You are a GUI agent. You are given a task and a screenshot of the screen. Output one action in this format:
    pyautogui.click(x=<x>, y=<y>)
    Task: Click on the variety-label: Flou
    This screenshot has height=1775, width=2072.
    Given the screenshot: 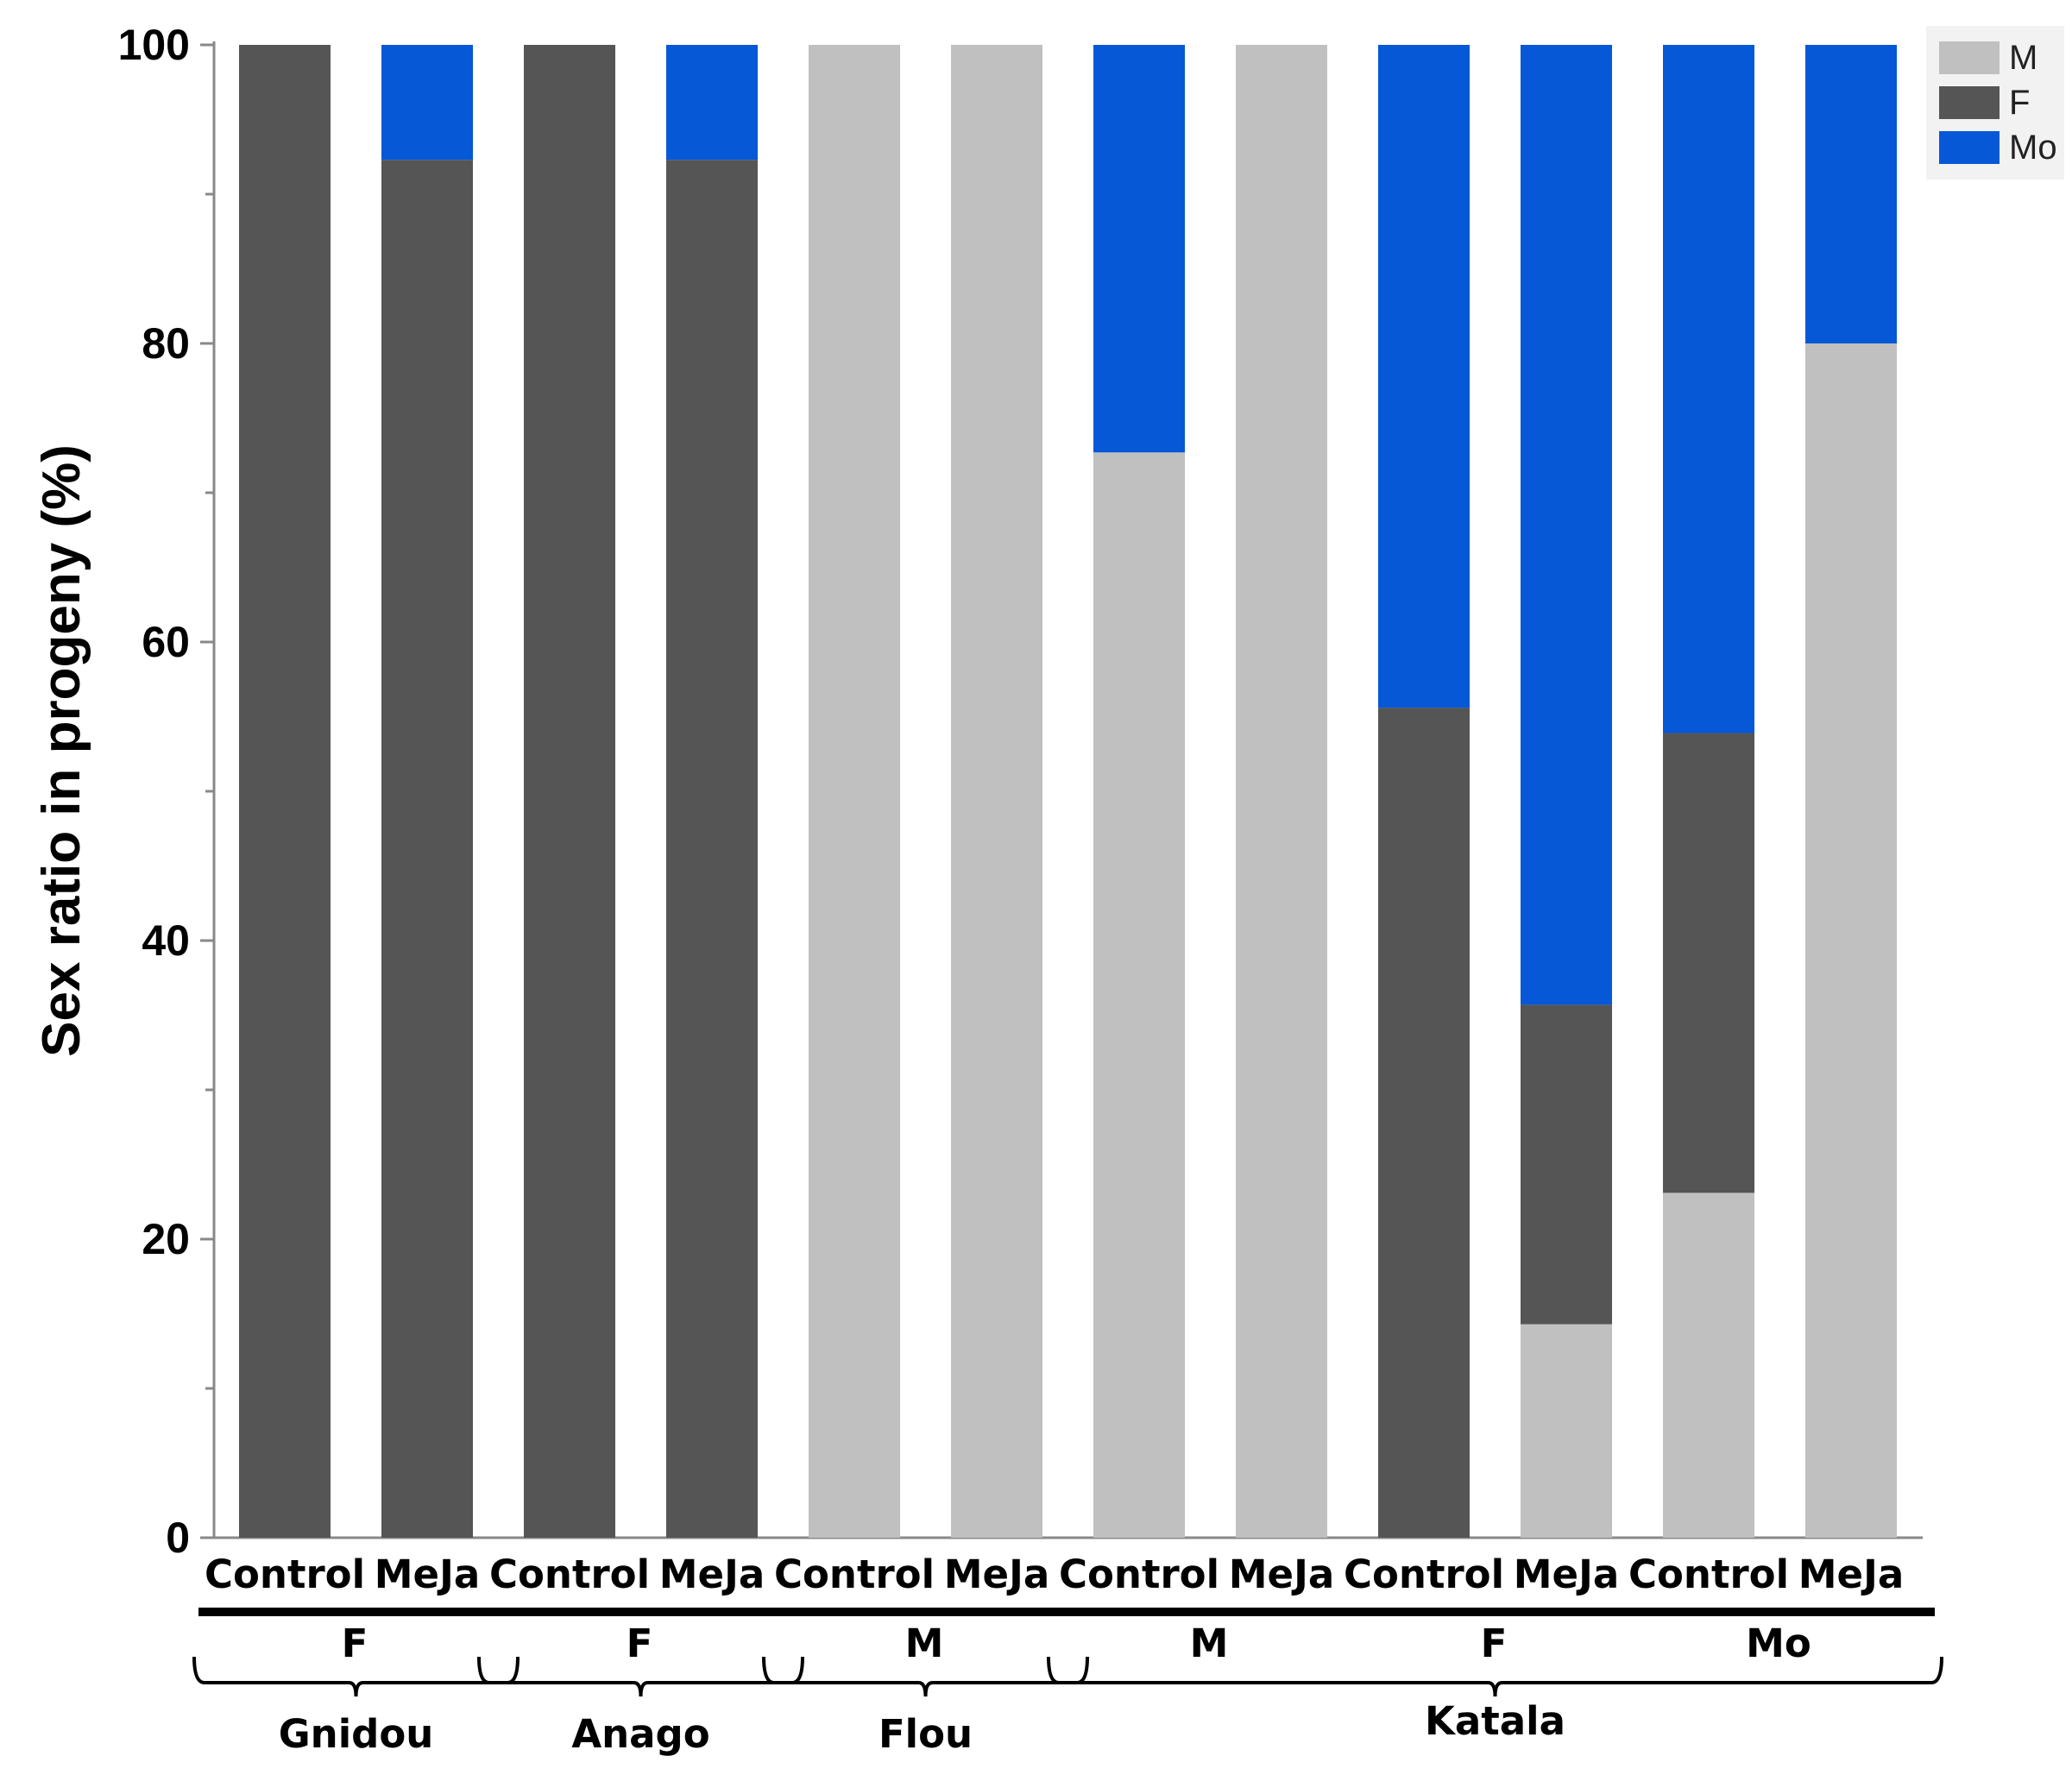 What is the action you would take?
    pyautogui.click(x=926, y=1734)
    